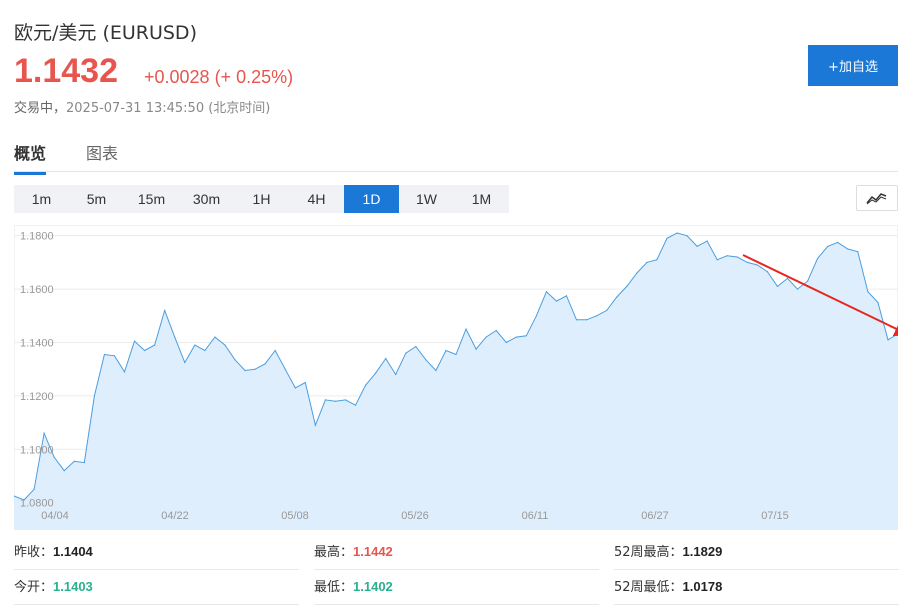  I want to click on period-30m: 30m, so click(206, 199).